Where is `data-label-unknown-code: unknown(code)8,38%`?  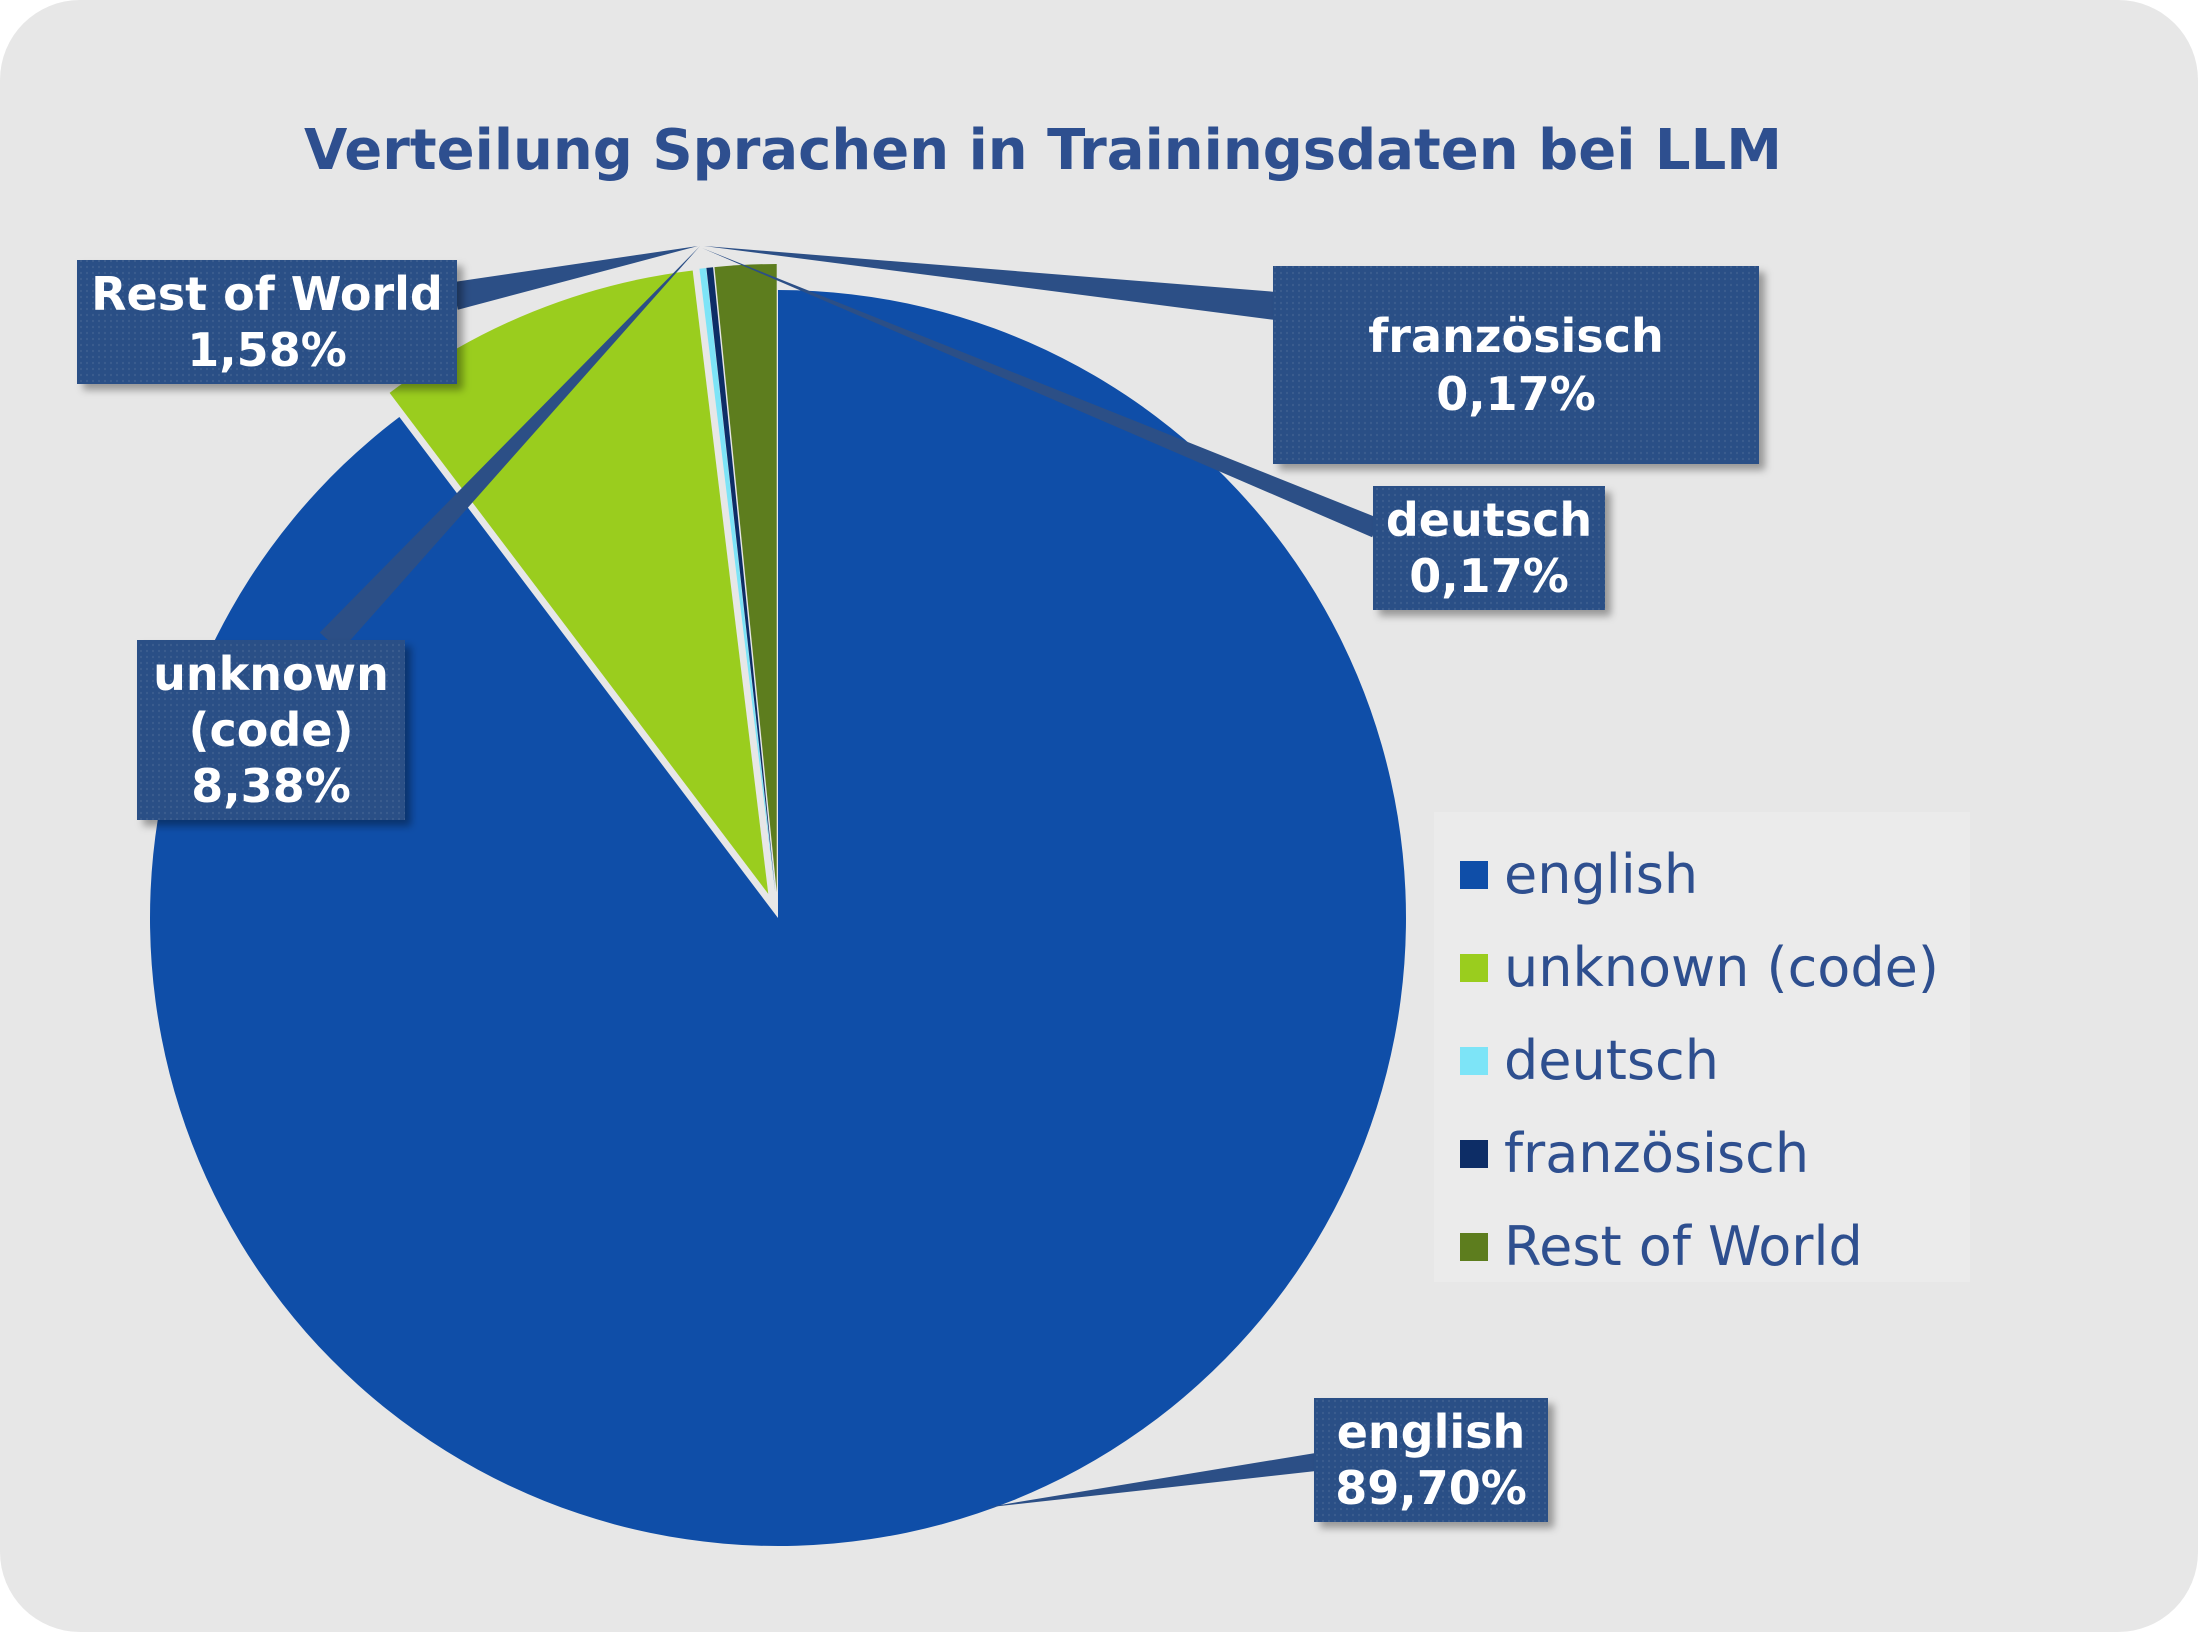 data-label-unknown-code: unknown(code)8,38% is located at coordinates (271, 730).